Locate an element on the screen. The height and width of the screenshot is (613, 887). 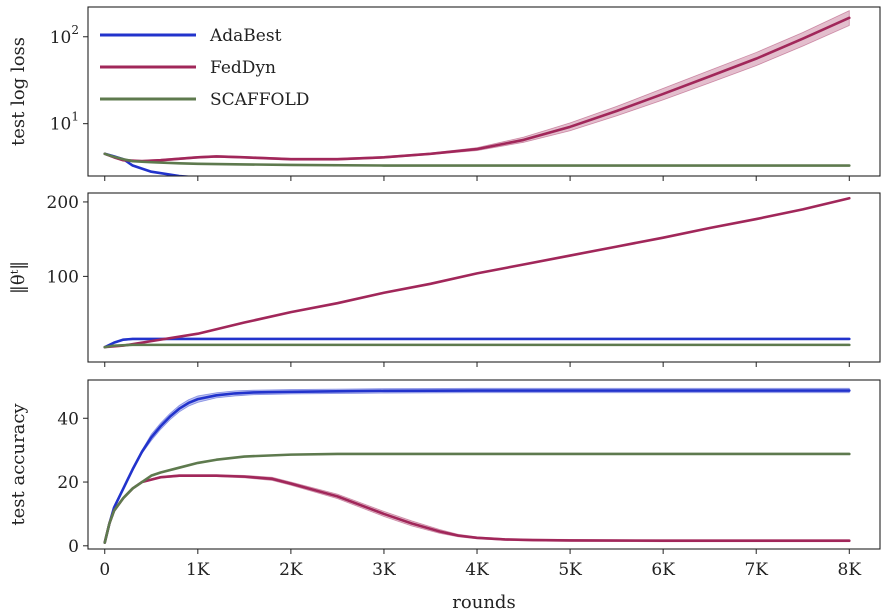
norm-ytick-label: 100 is located at coordinates (63, 277).